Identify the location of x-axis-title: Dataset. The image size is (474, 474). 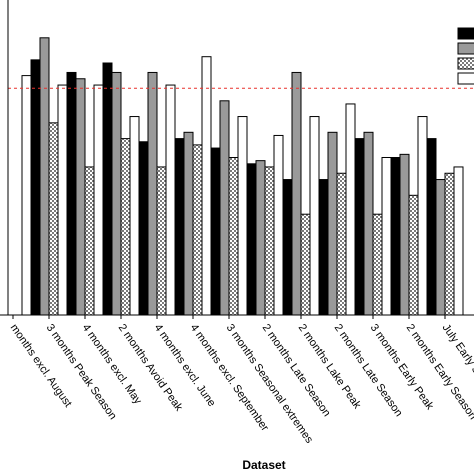
(263, 465).